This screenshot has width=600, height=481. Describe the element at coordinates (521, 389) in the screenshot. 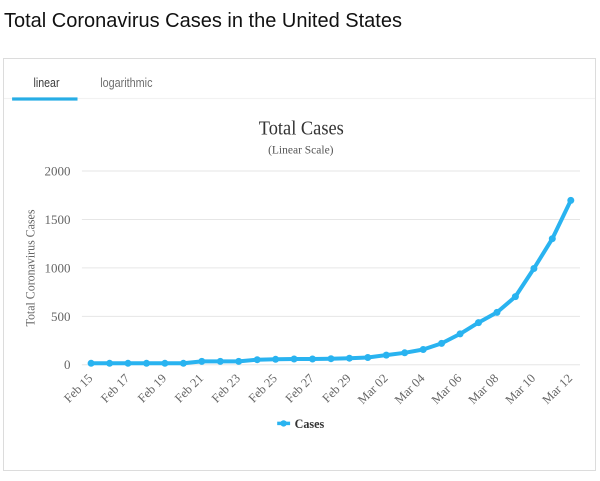

I see `svg-text: Mar 10` at that location.